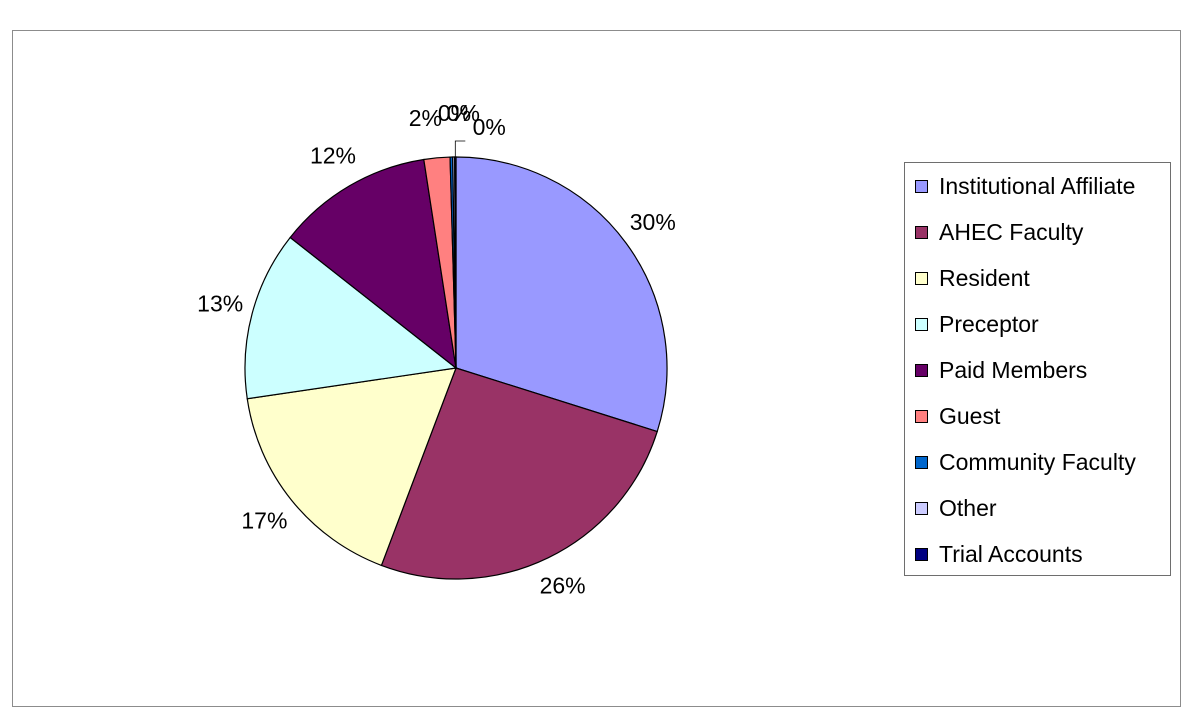 This screenshot has width=1200, height=720. I want to click on legend-label: Paid Members, so click(1013, 369).